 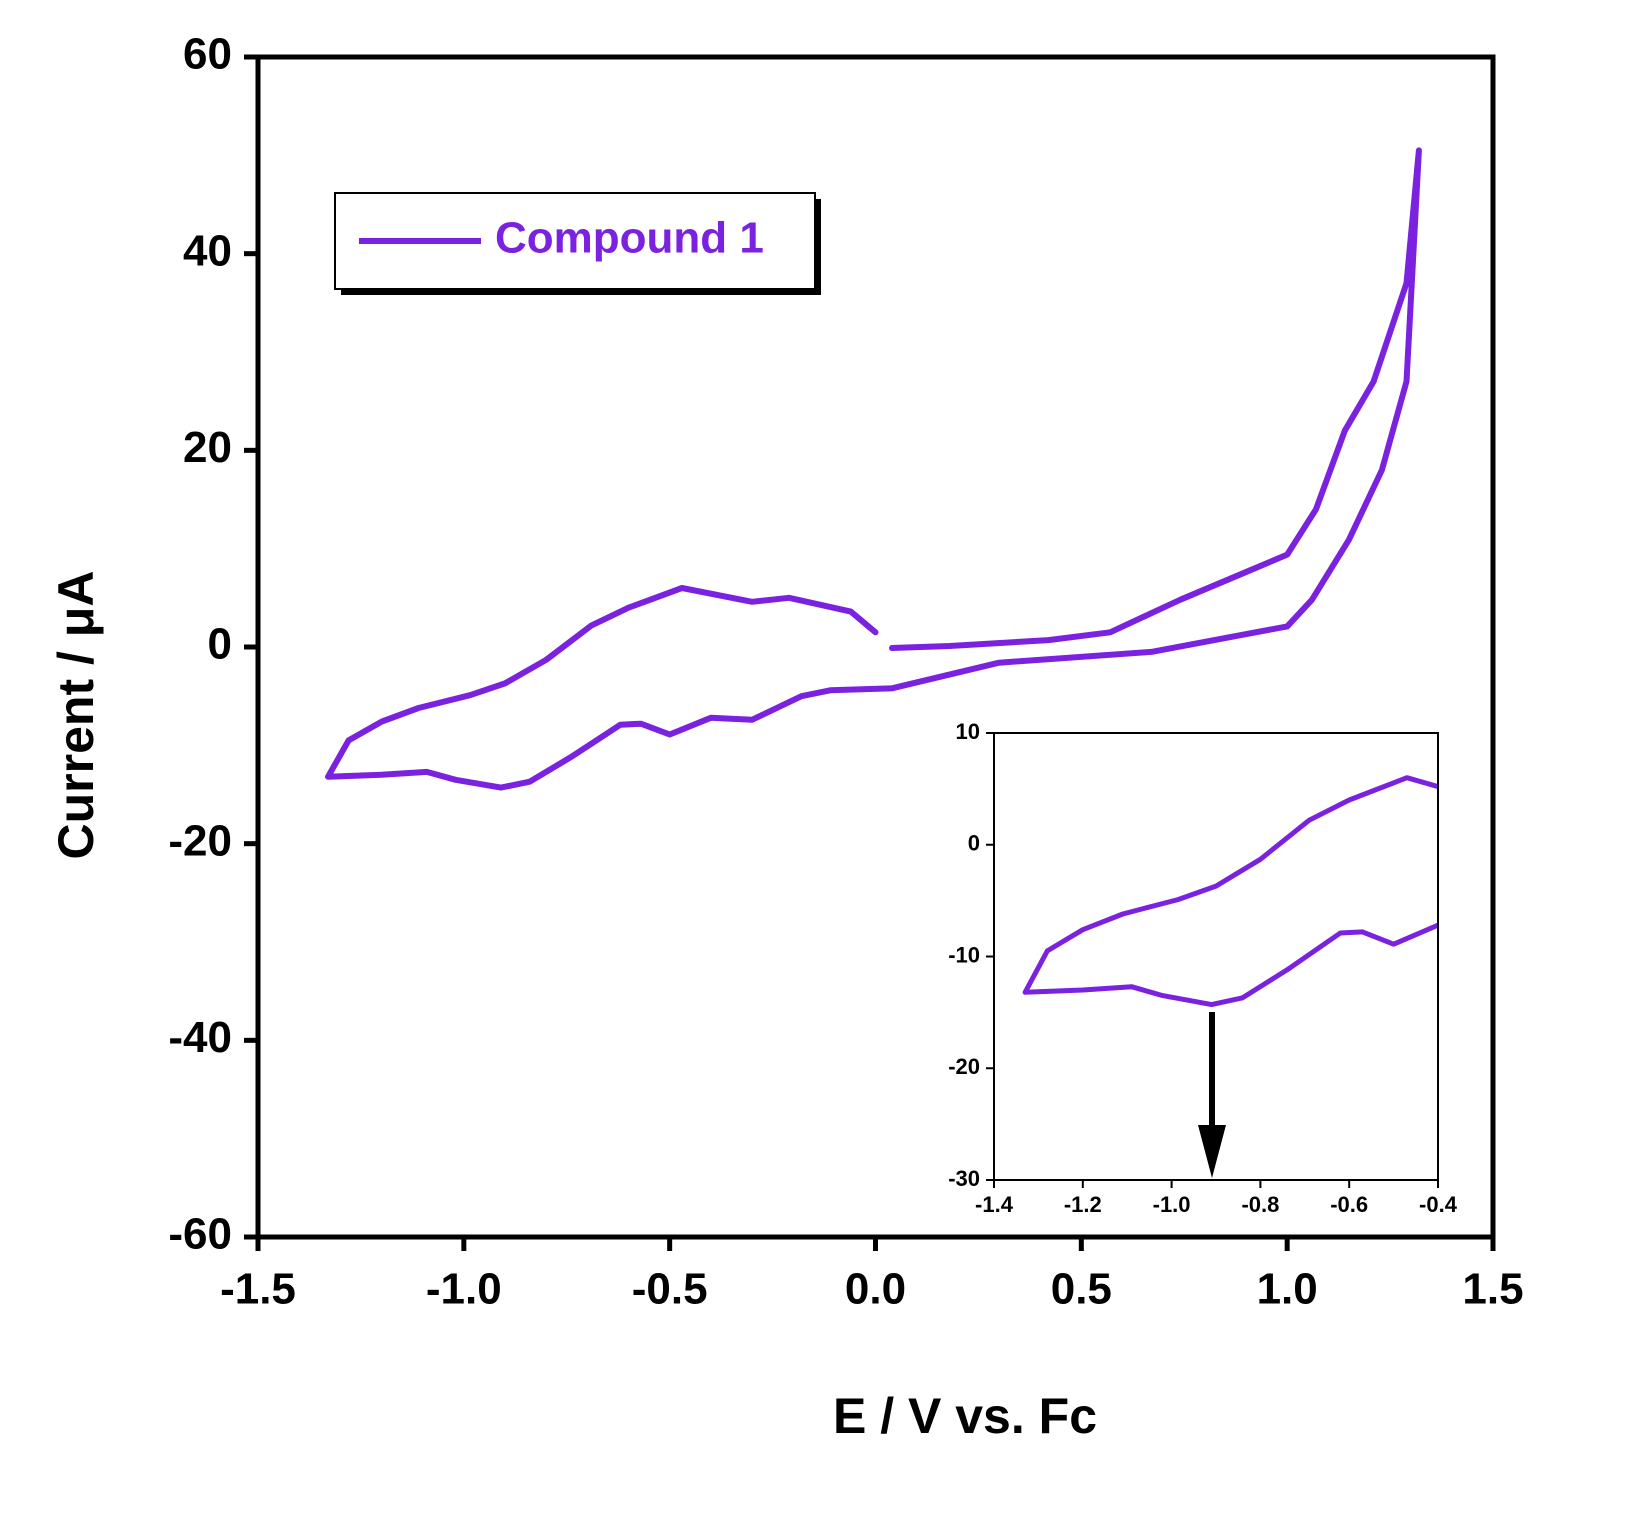 What do you see at coordinates (1438, 1204) in the screenshot?
I see `x-tick-label: -0.4` at bounding box center [1438, 1204].